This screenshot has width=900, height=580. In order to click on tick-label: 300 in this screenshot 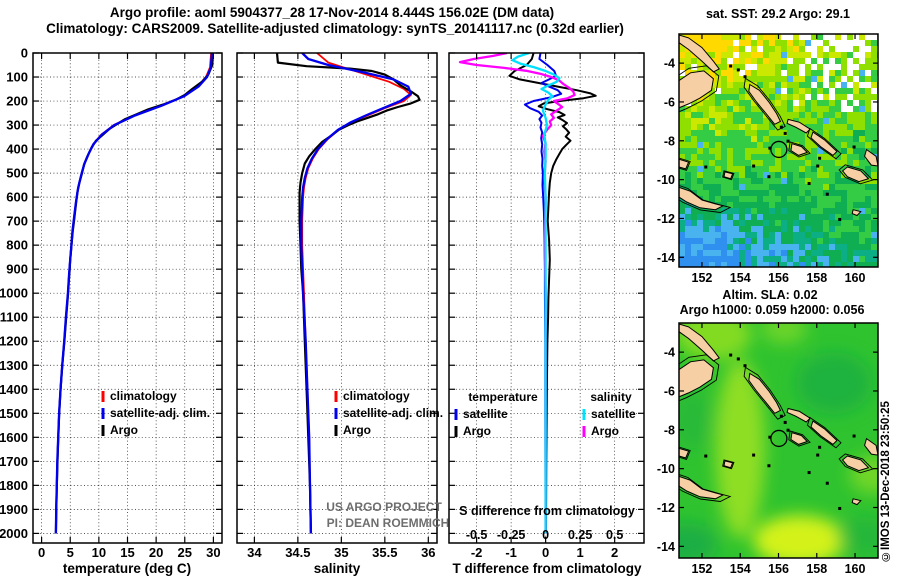, I will do `click(17, 125)`.